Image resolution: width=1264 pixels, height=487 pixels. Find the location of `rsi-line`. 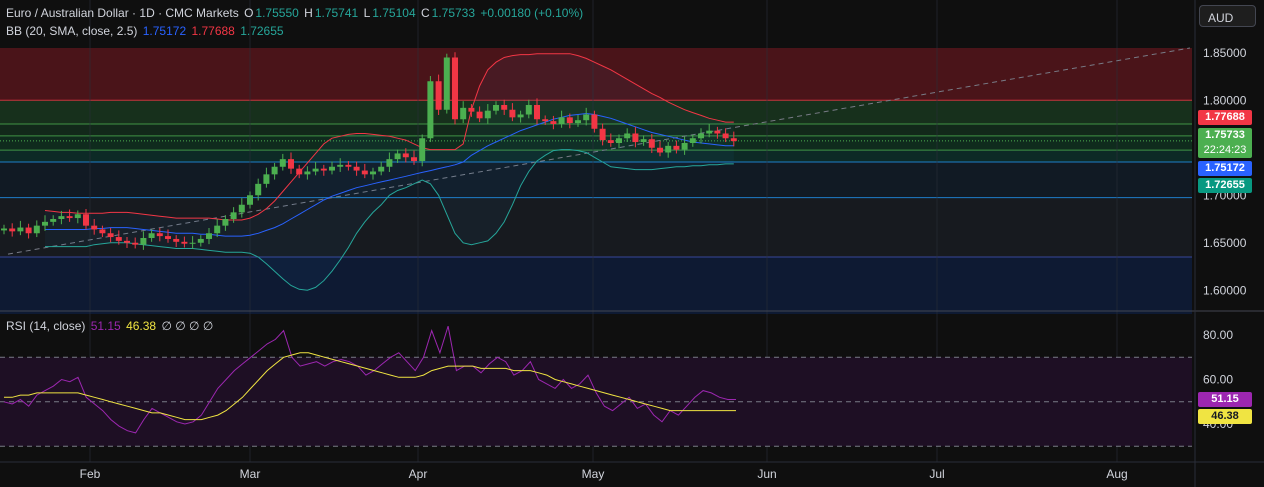

rsi-line is located at coordinates (369, 379).